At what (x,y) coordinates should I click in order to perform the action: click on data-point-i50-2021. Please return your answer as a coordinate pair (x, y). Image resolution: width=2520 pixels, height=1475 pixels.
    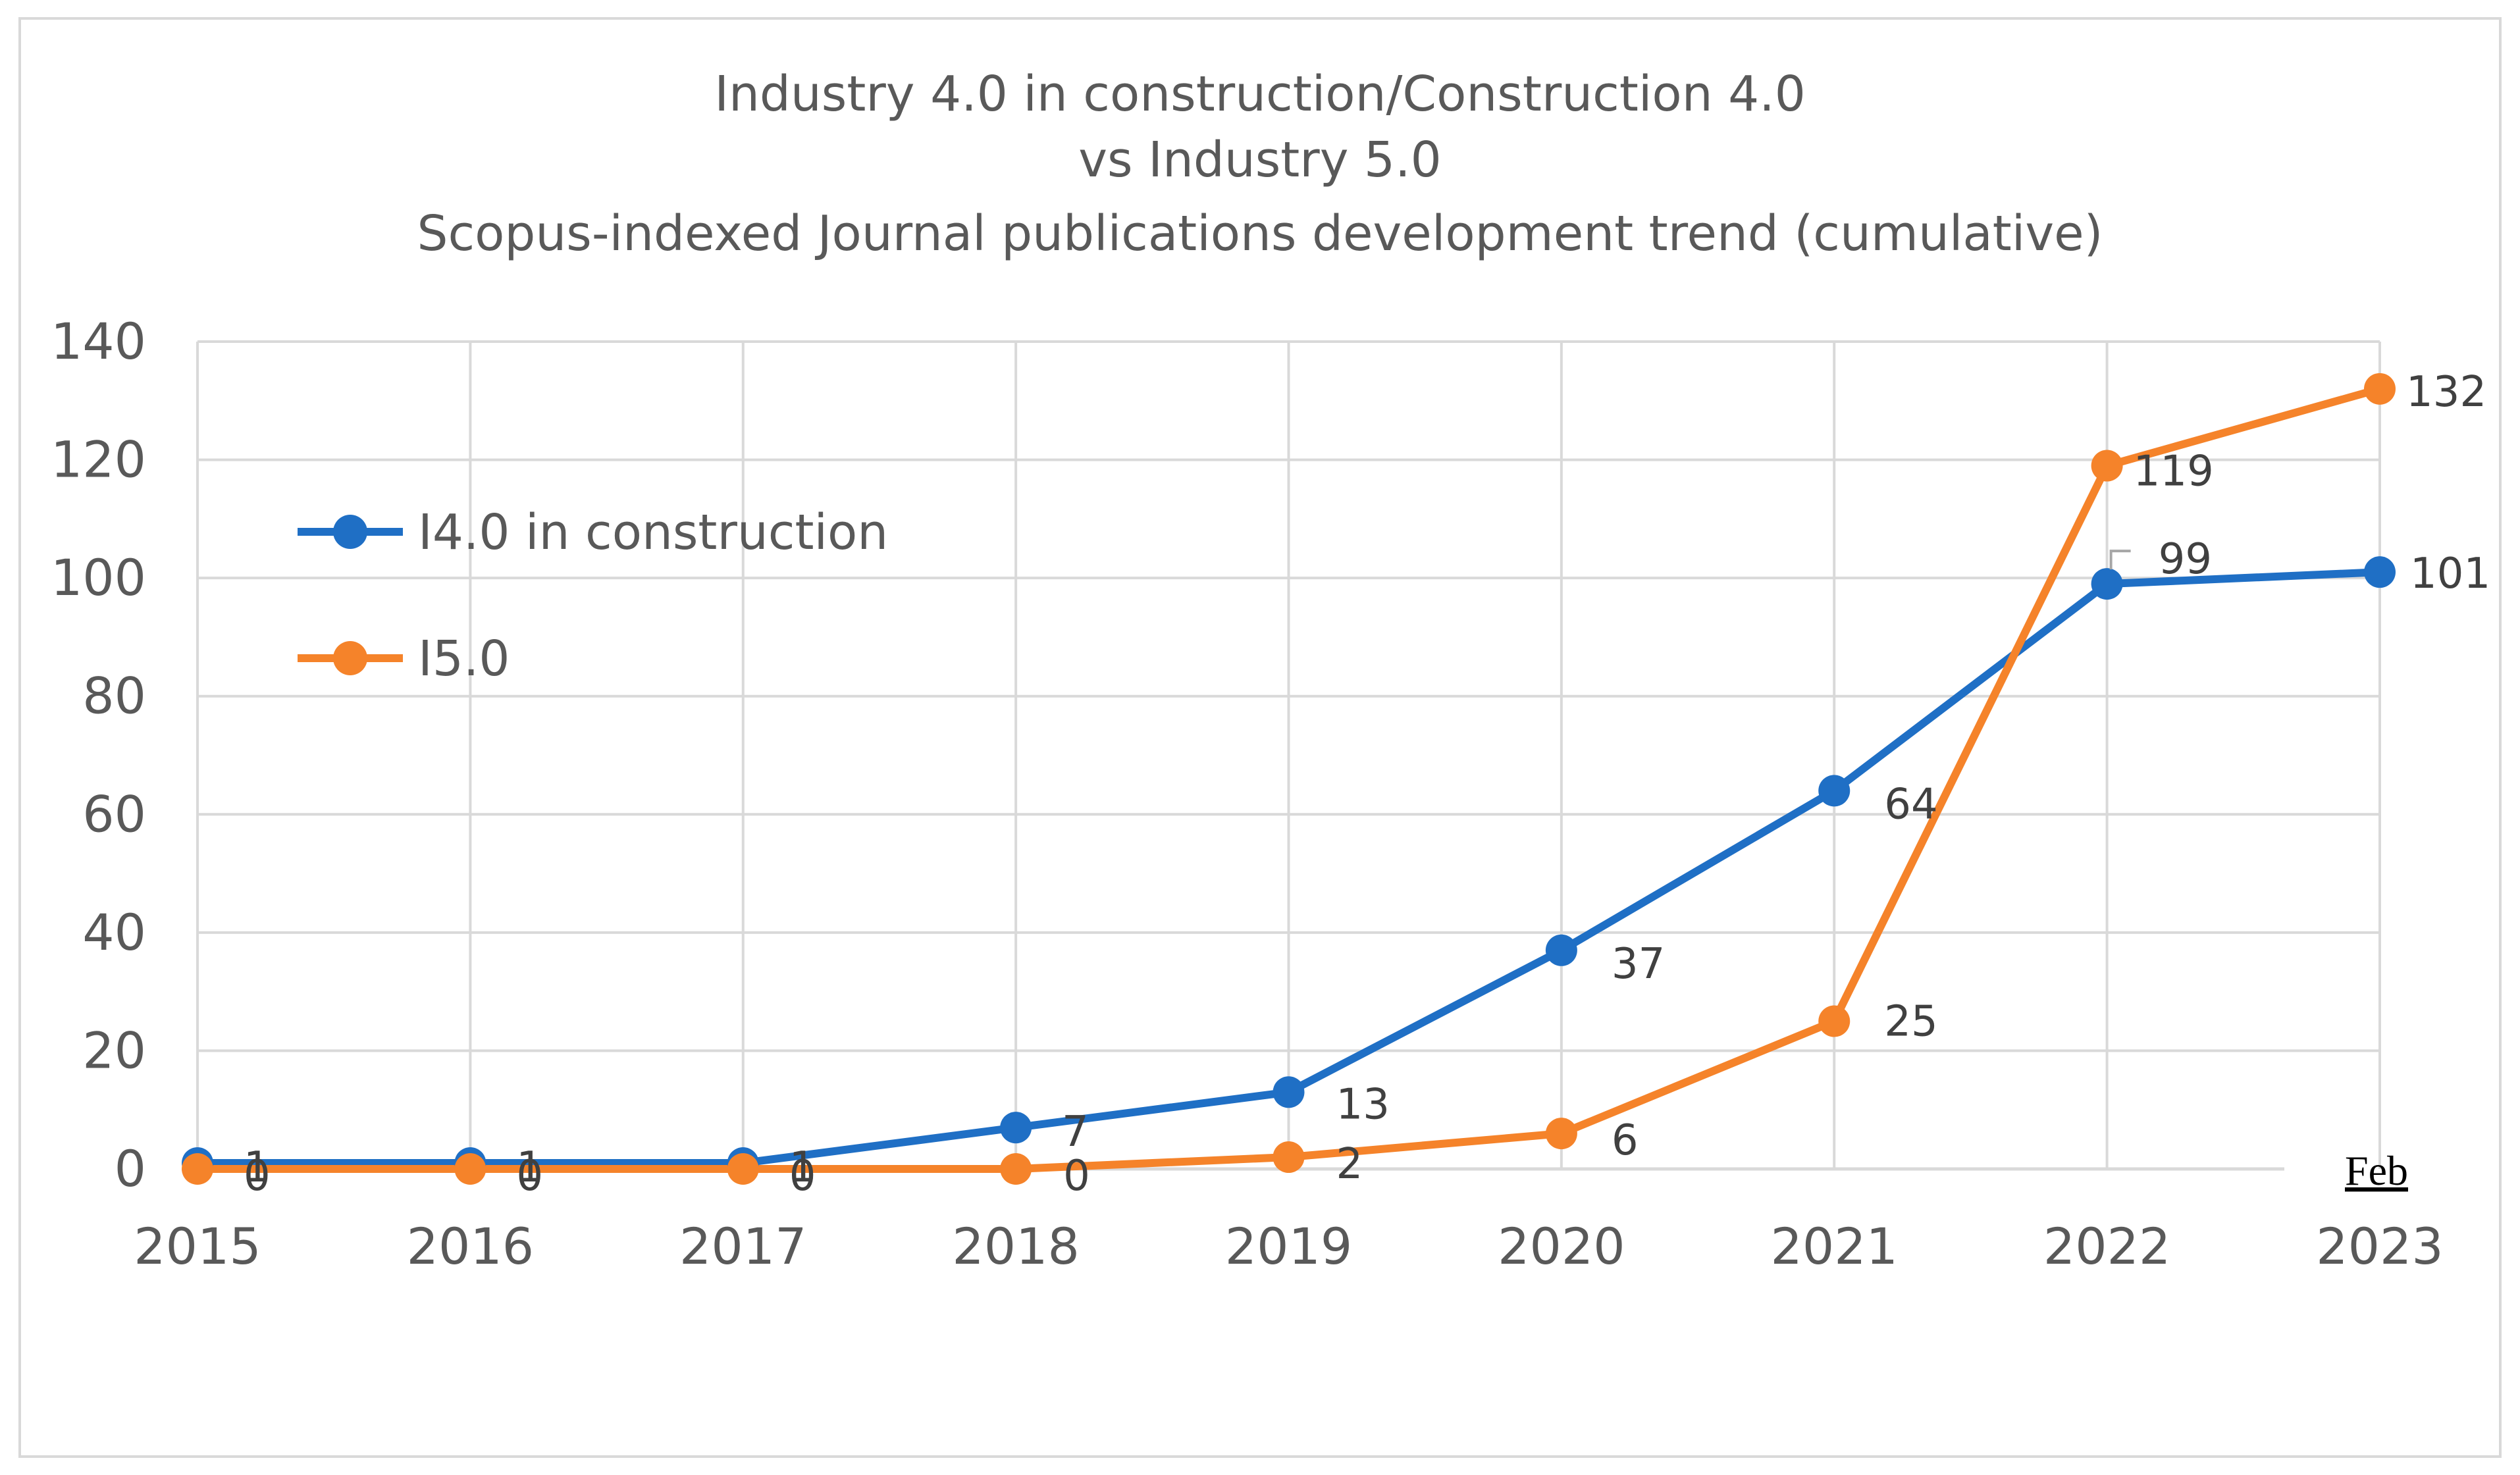
    Looking at the image, I should click on (1834, 1021).